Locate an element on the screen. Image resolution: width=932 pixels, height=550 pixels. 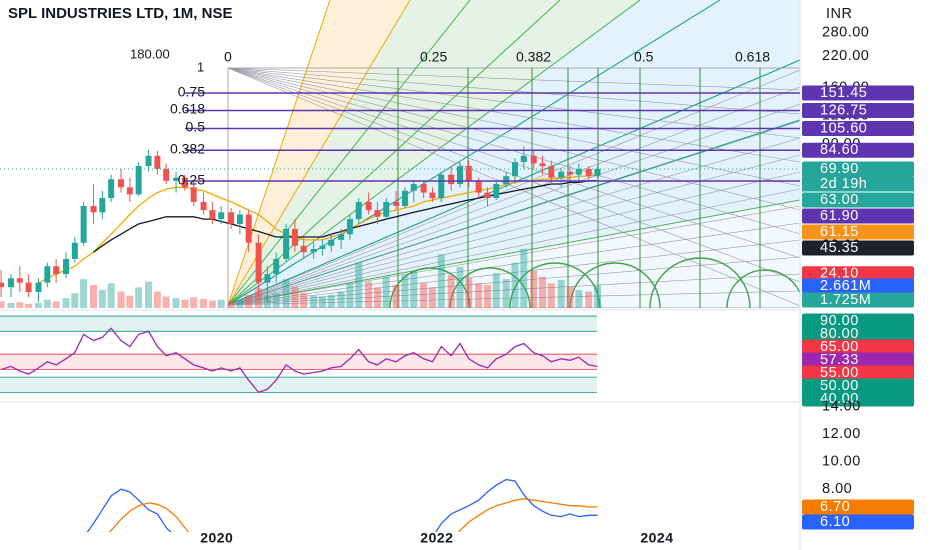
oscillator-pane is located at coordinates (342, 505).